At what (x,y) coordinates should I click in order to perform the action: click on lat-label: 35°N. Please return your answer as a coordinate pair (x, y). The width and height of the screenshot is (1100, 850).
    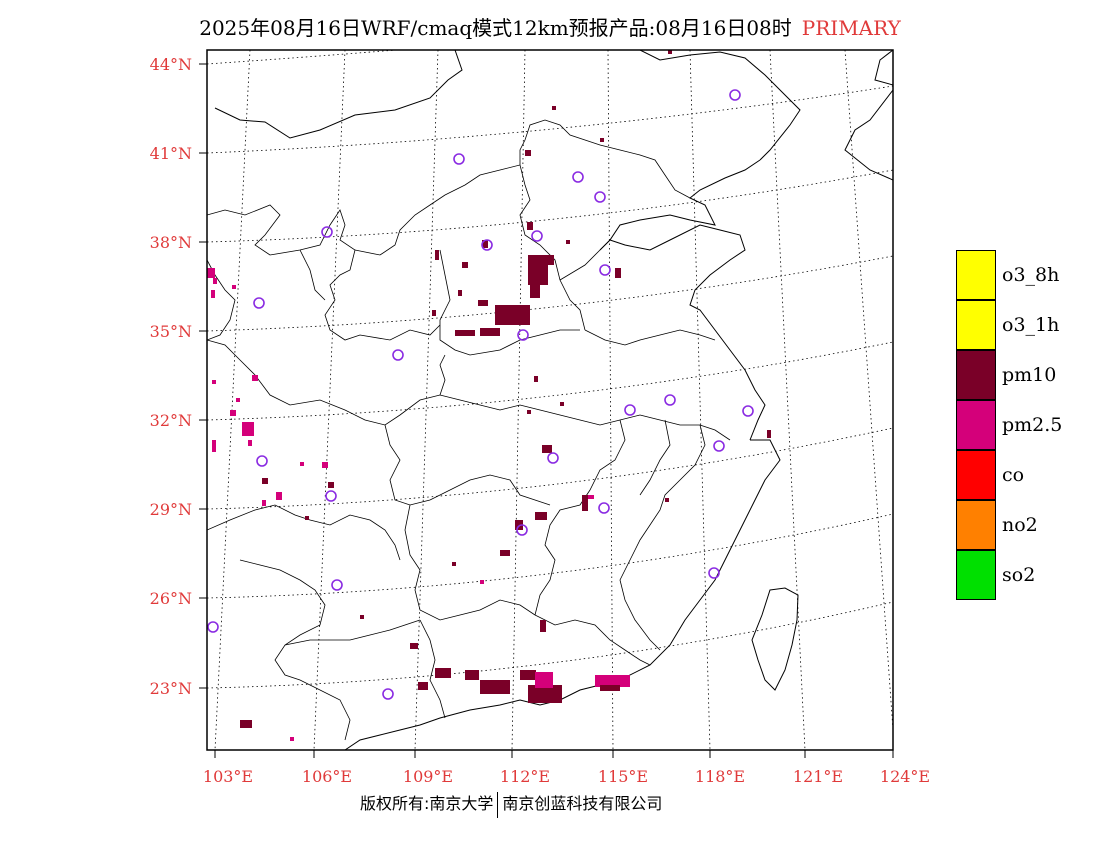
    Looking at the image, I should click on (171, 331).